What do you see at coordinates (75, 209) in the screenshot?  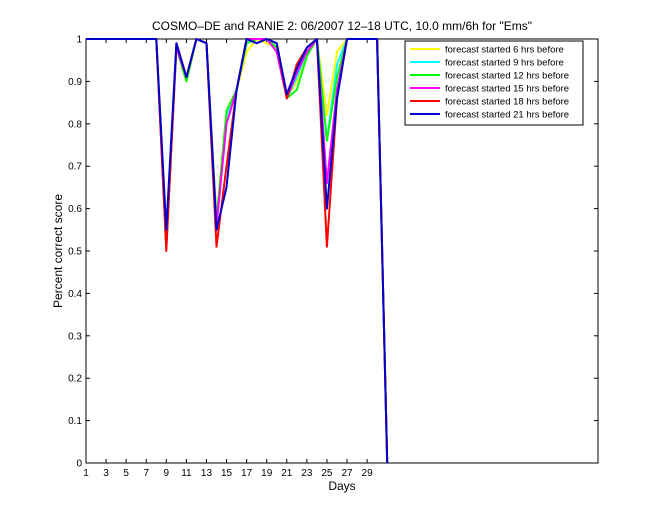 I see `y-tick-label: 0.6` at bounding box center [75, 209].